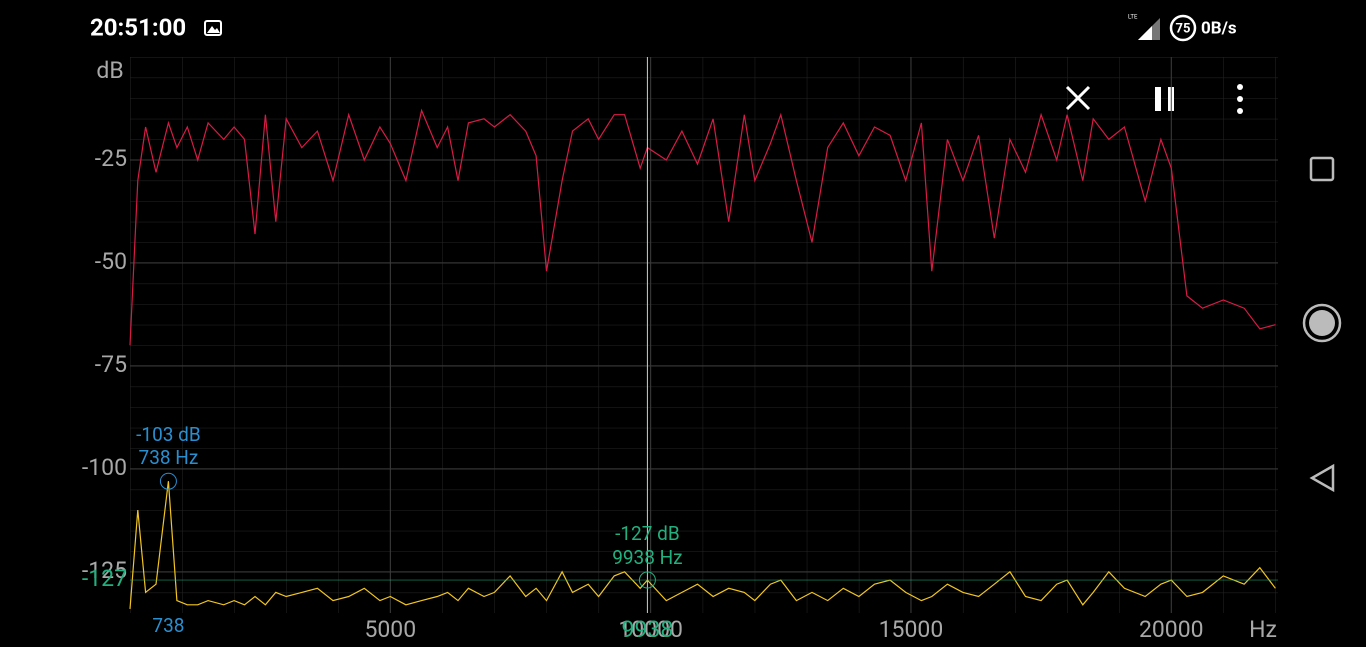  What do you see at coordinates (104, 570) in the screenshot?
I see `y-tick-label: -125` at bounding box center [104, 570].